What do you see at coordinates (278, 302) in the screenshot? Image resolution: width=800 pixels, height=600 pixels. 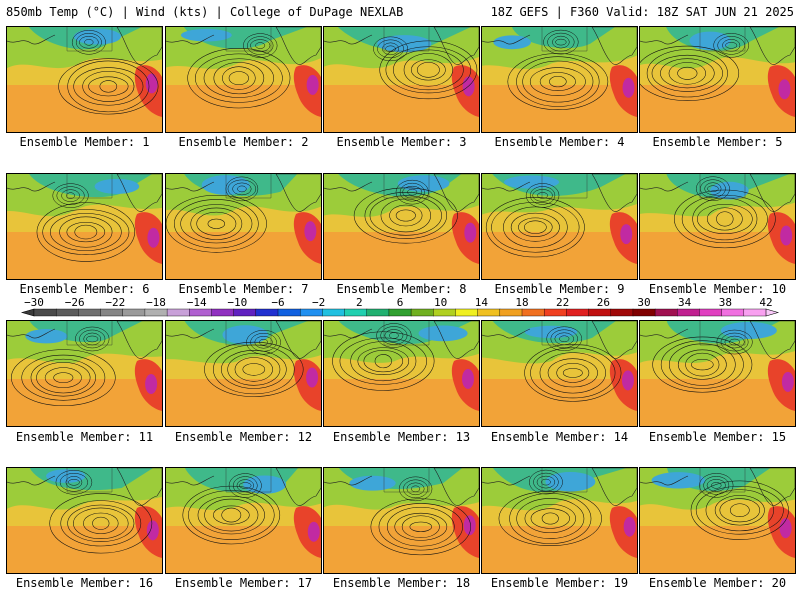 I see `colorbar-tick-label: −6` at bounding box center [278, 302].